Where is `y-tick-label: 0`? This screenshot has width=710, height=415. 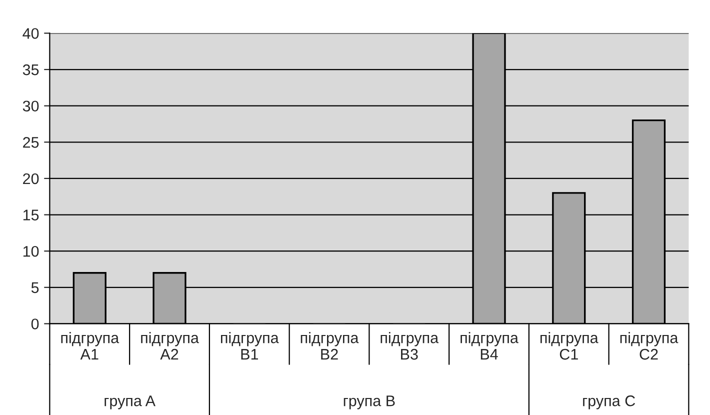
y-tick-label: 0 is located at coordinates (35, 324).